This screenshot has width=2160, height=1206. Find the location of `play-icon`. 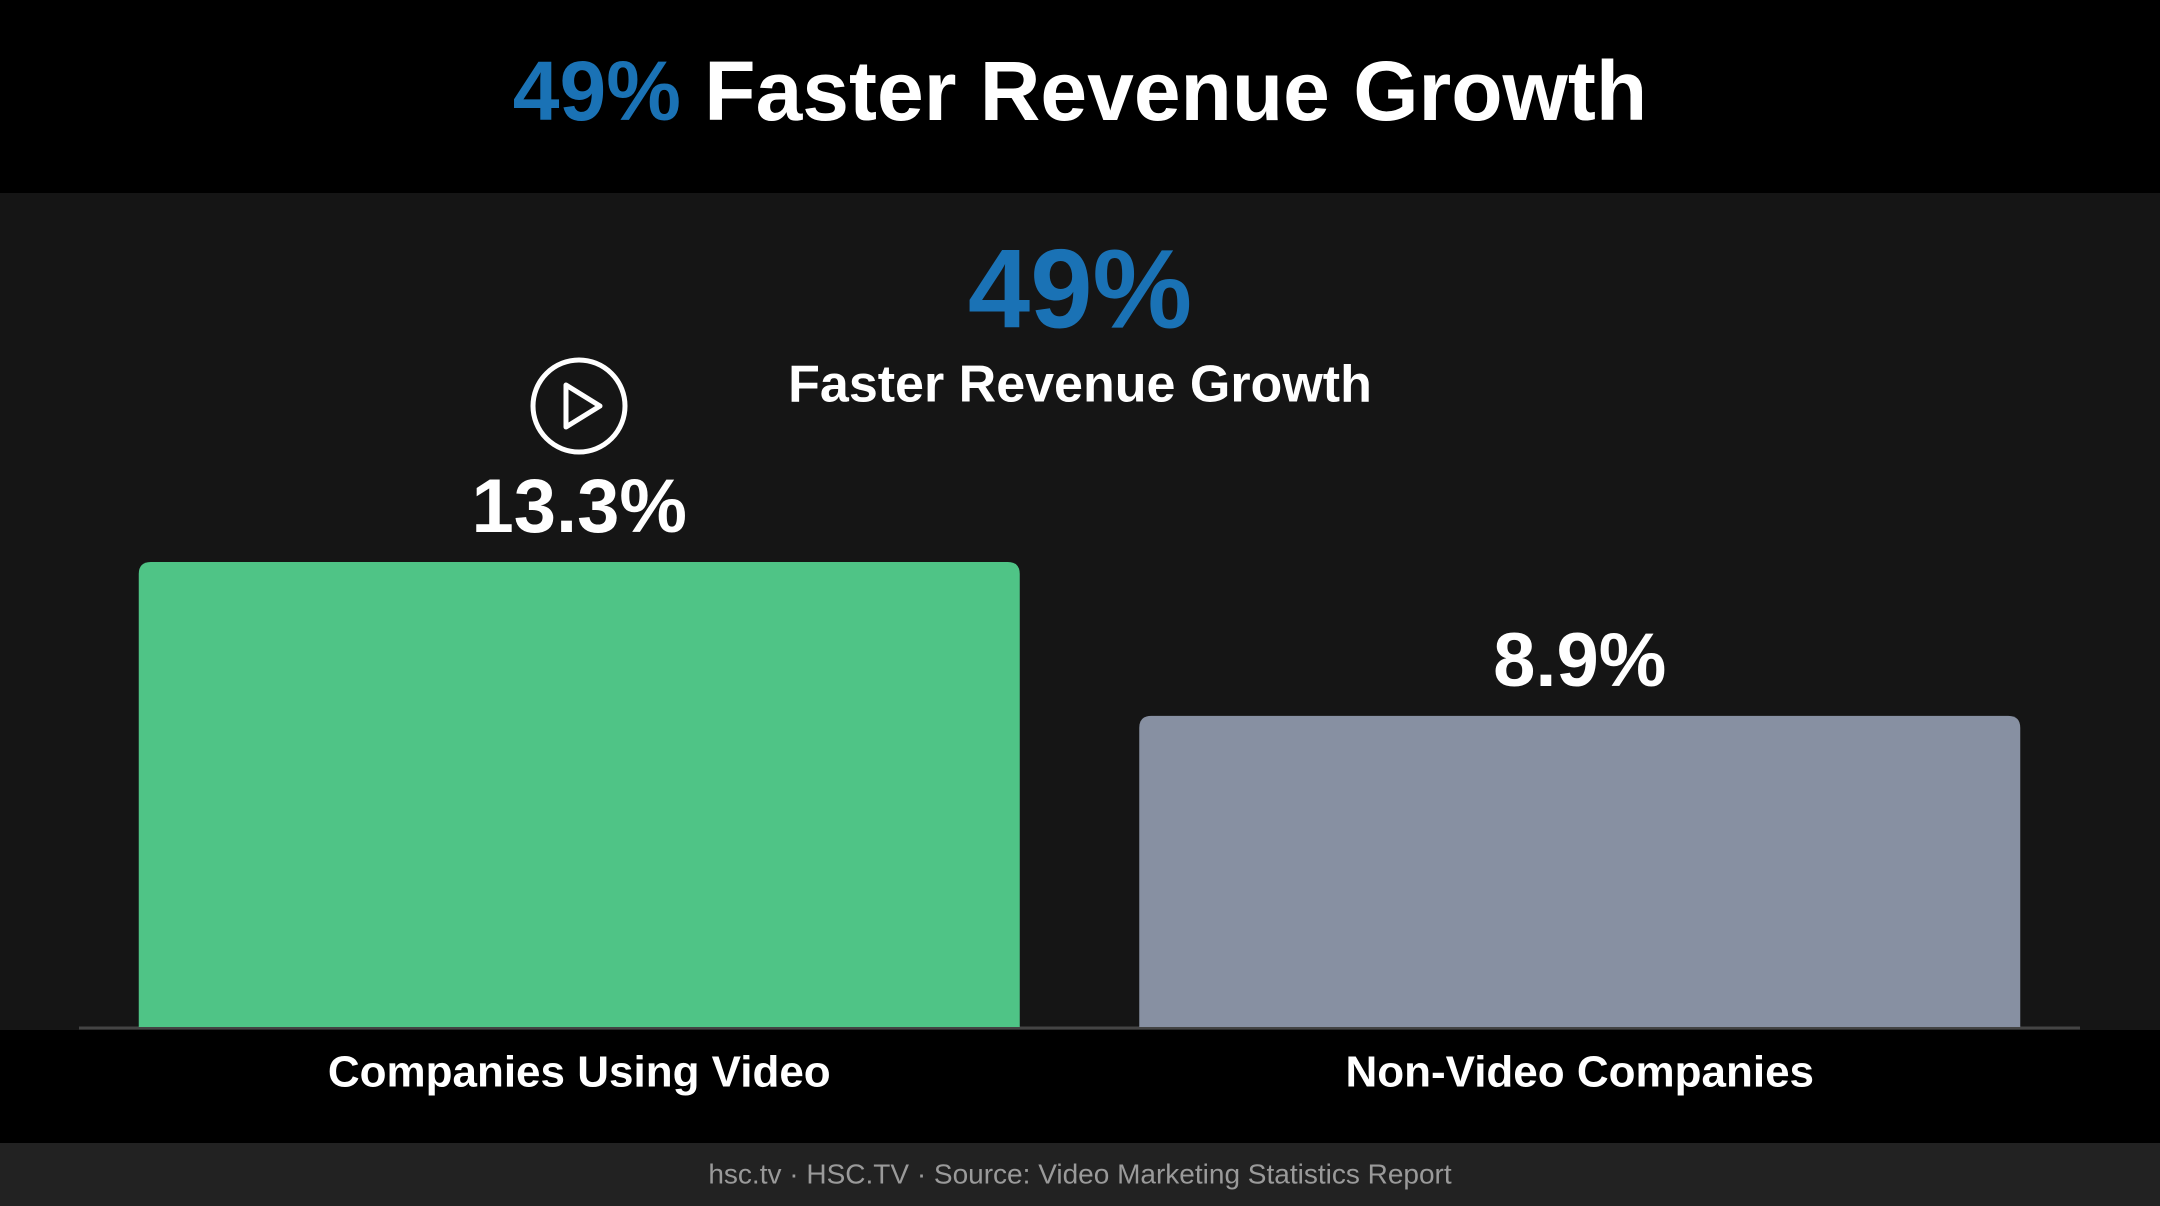

play-icon is located at coordinates (579, 406).